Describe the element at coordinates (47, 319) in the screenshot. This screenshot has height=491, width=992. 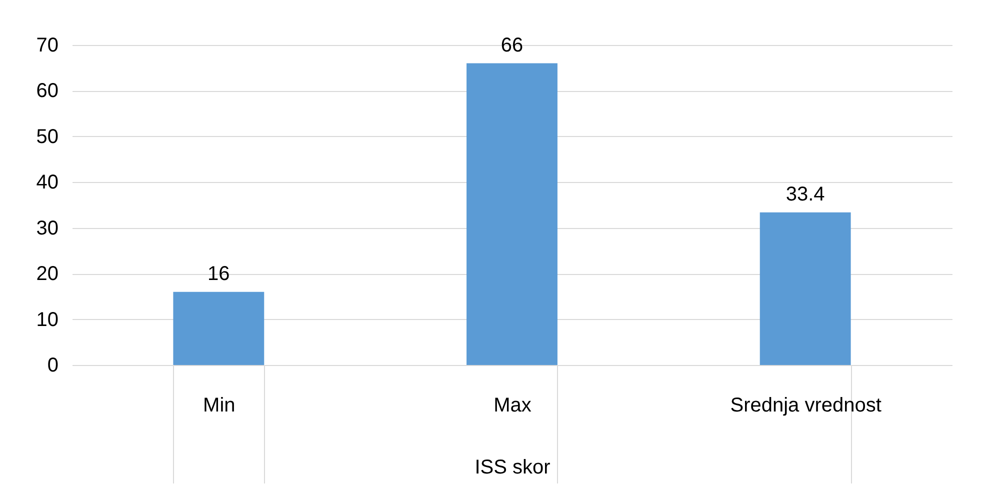
I see `y-tick-label: 10` at that location.